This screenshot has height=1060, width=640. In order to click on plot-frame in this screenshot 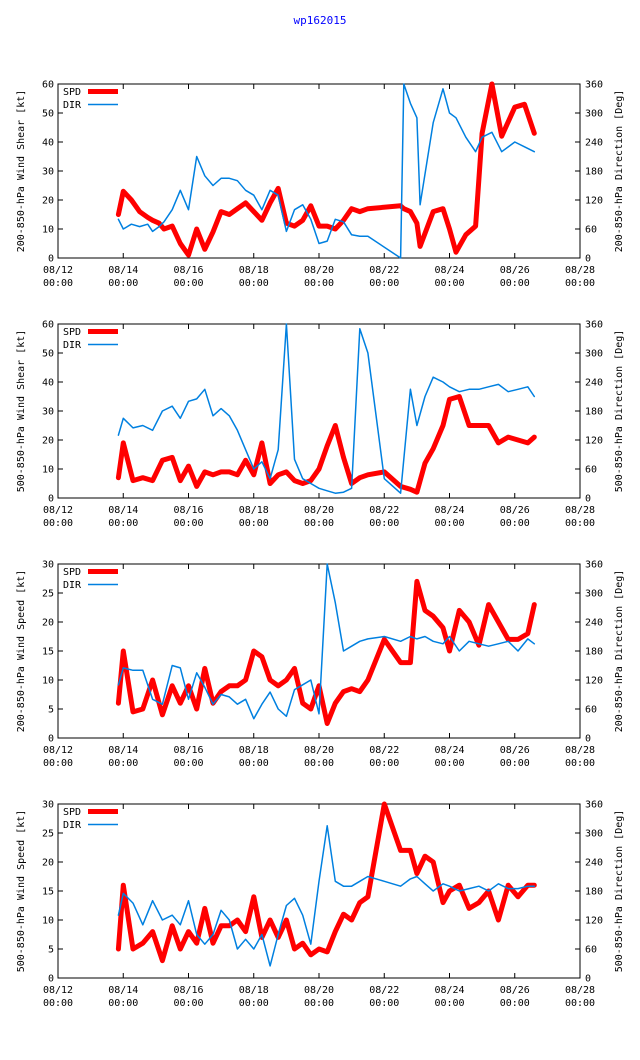, I will do `click(319, 171)`.